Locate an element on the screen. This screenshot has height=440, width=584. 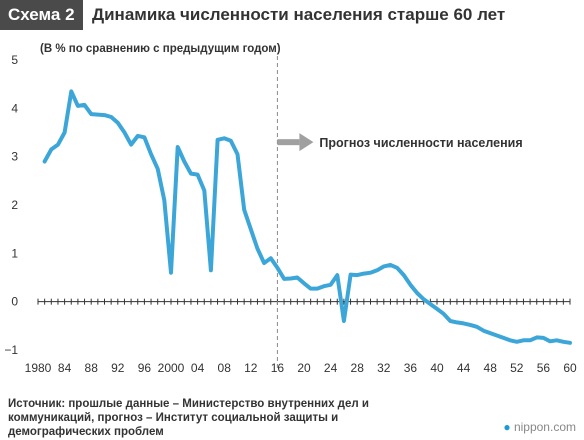
forecast-annotation: Прогноз численности населения is located at coordinates (420, 143).